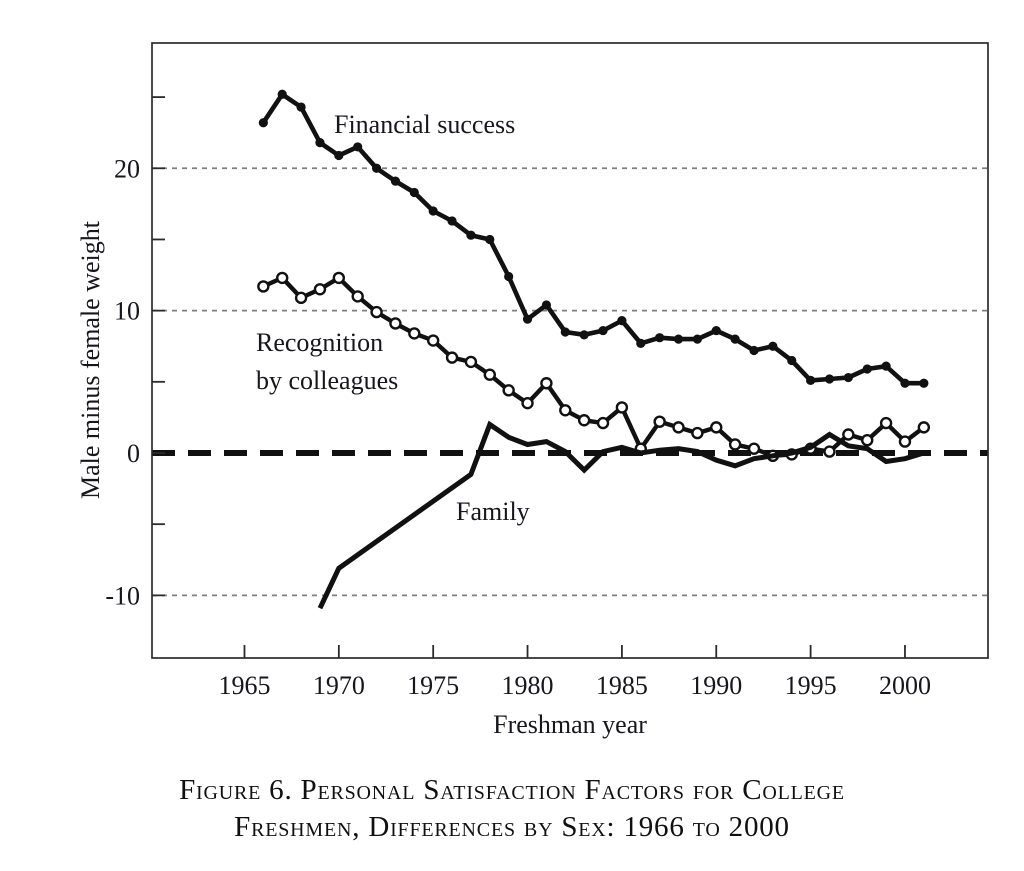 The image size is (1024, 871). I want to click on x-axis-title: Freshman year, so click(570, 724).